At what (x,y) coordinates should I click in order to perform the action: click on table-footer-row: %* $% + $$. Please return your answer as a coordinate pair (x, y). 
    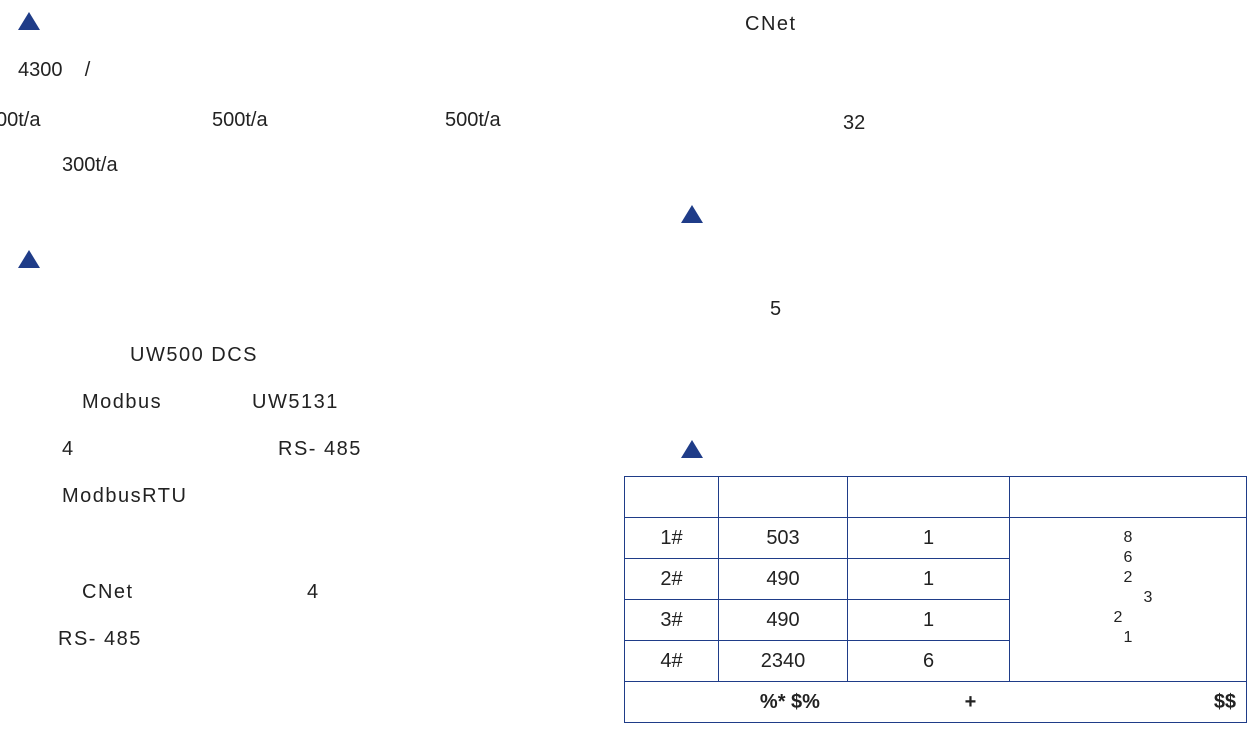
    Looking at the image, I should click on (935, 702).